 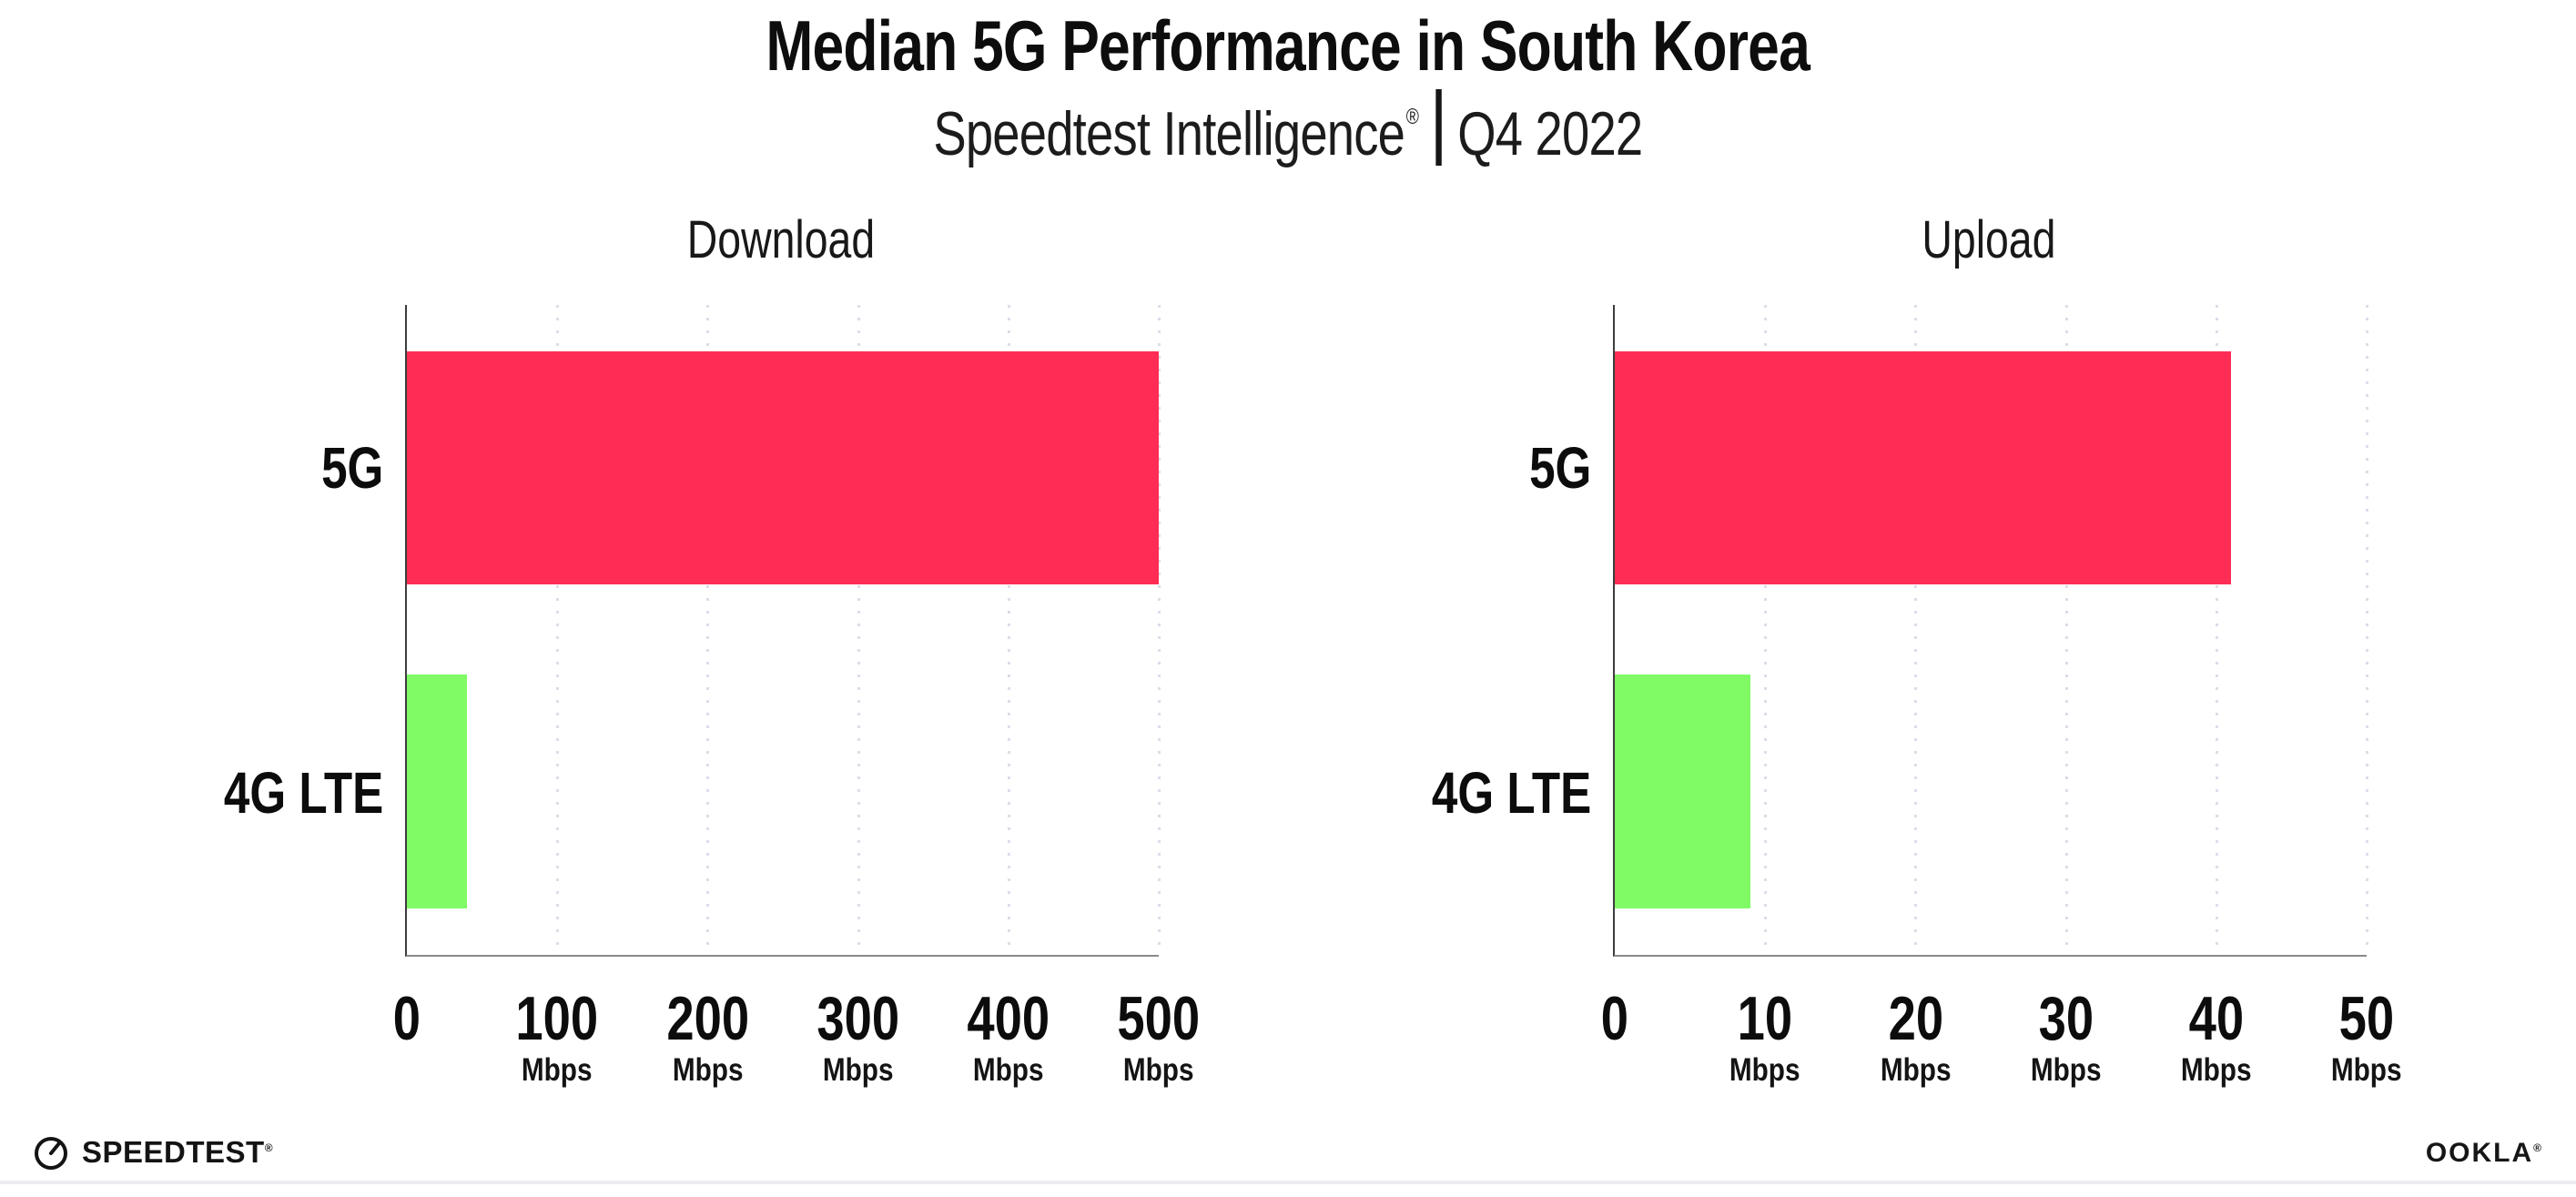 What do you see at coordinates (707, 1018) in the screenshot?
I see `x-tick-value: 200` at bounding box center [707, 1018].